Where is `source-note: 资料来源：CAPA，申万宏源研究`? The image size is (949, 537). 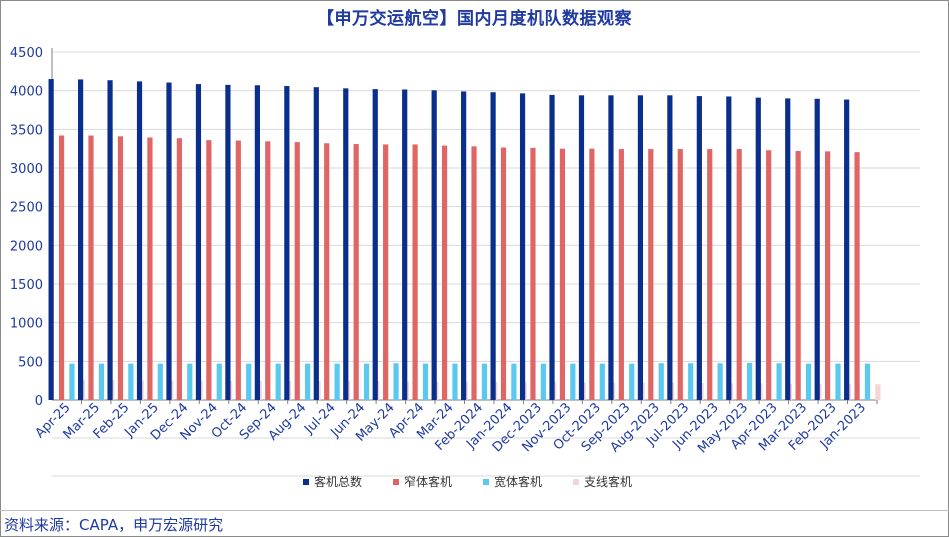
source-note: 资料来源：CAPA，申万宏源研究 is located at coordinates (114, 525).